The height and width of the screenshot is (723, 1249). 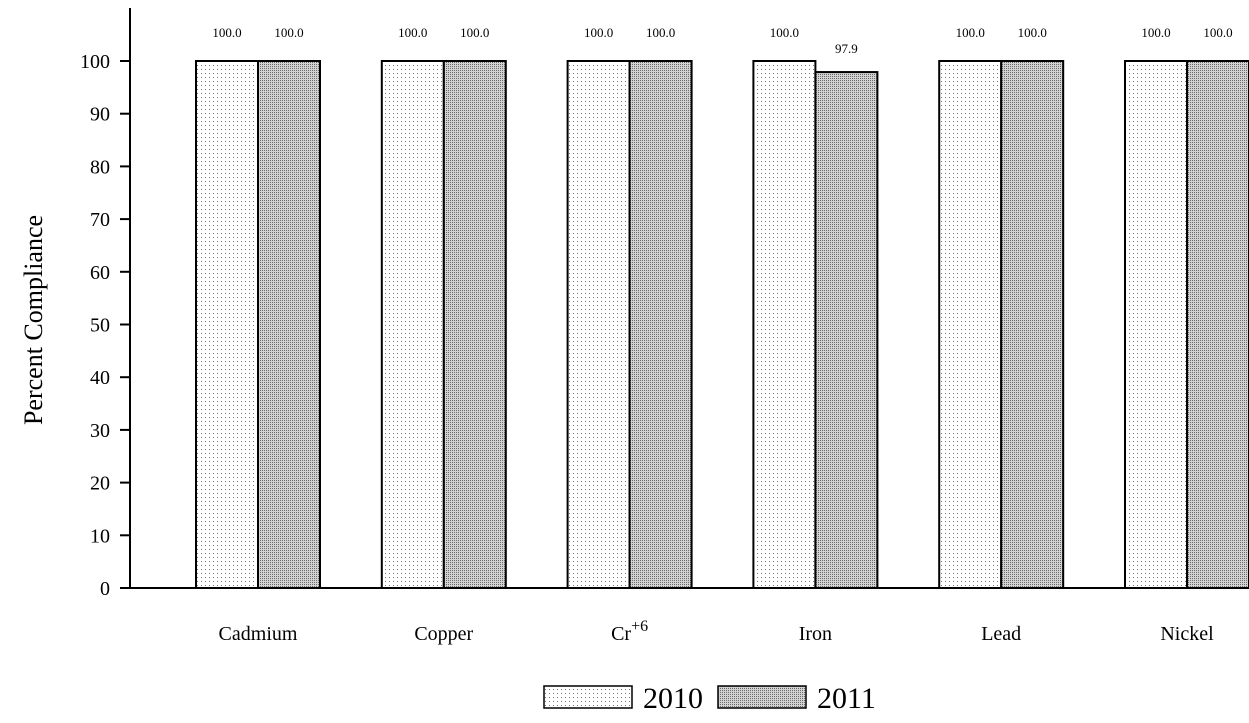 What do you see at coordinates (227, 324) in the screenshot?
I see `bar-2010-cadmium` at bounding box center [227, 324].